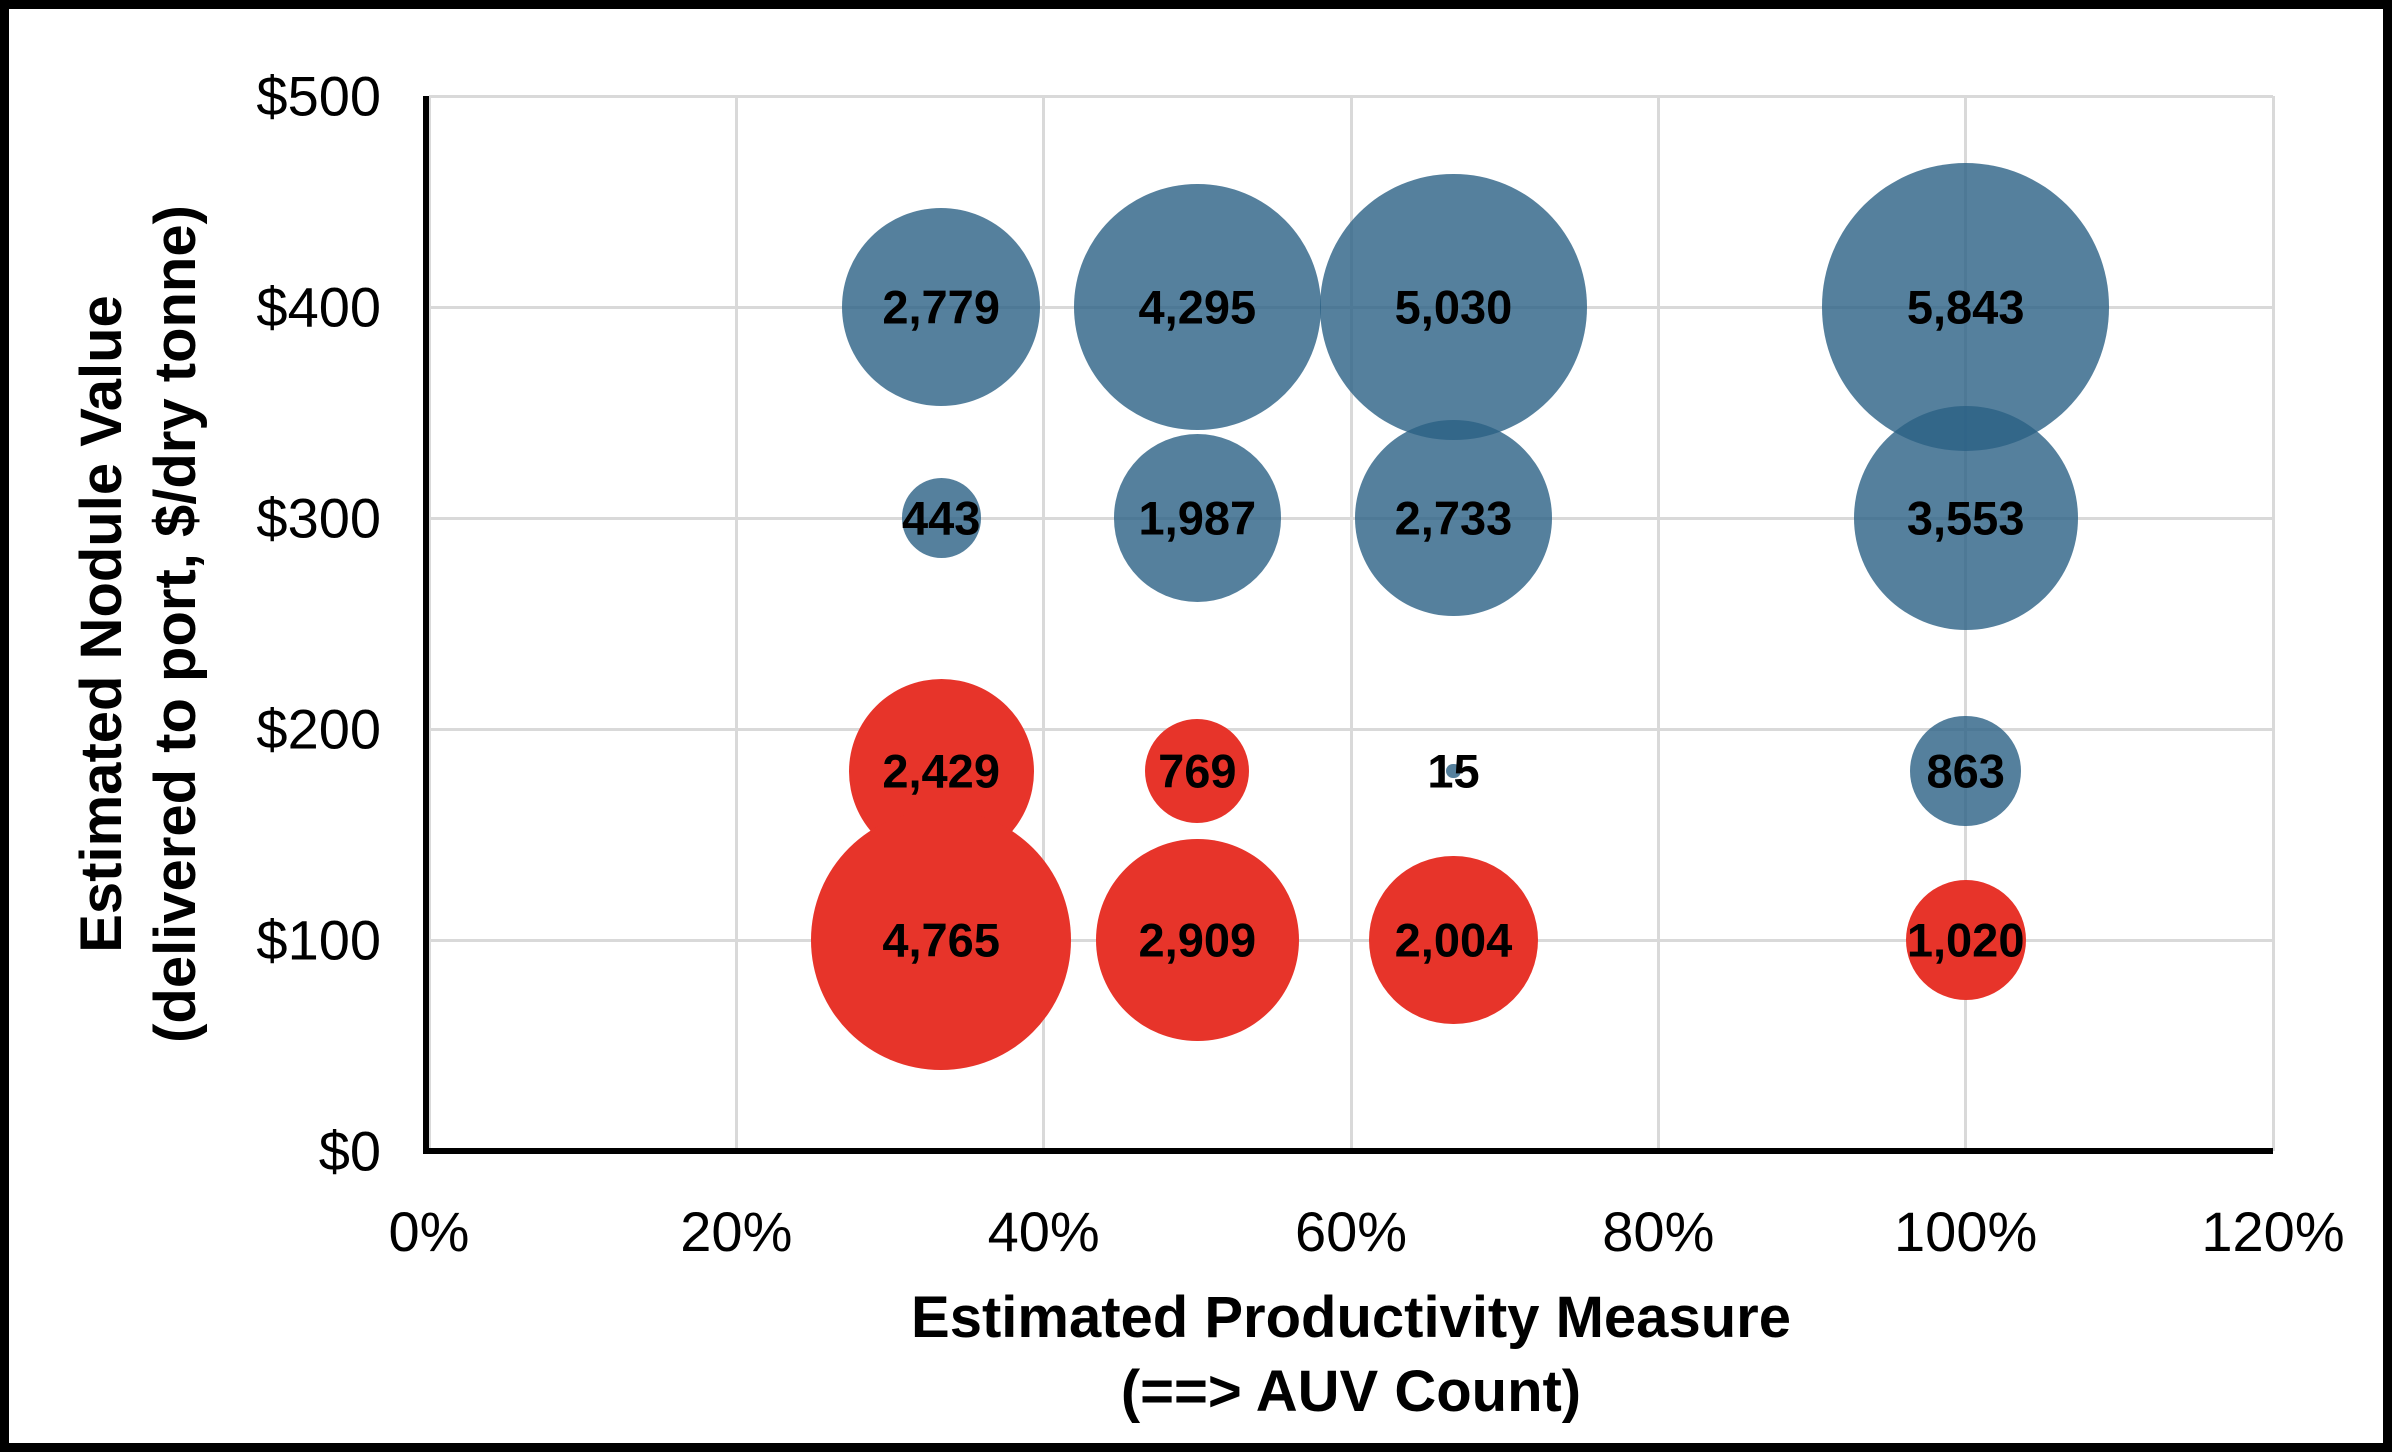 This screenshot has height=1452, width=2392. I want to click on x-axis-title-line1: Estimated Productivity Measure, so click(1351, 1317).